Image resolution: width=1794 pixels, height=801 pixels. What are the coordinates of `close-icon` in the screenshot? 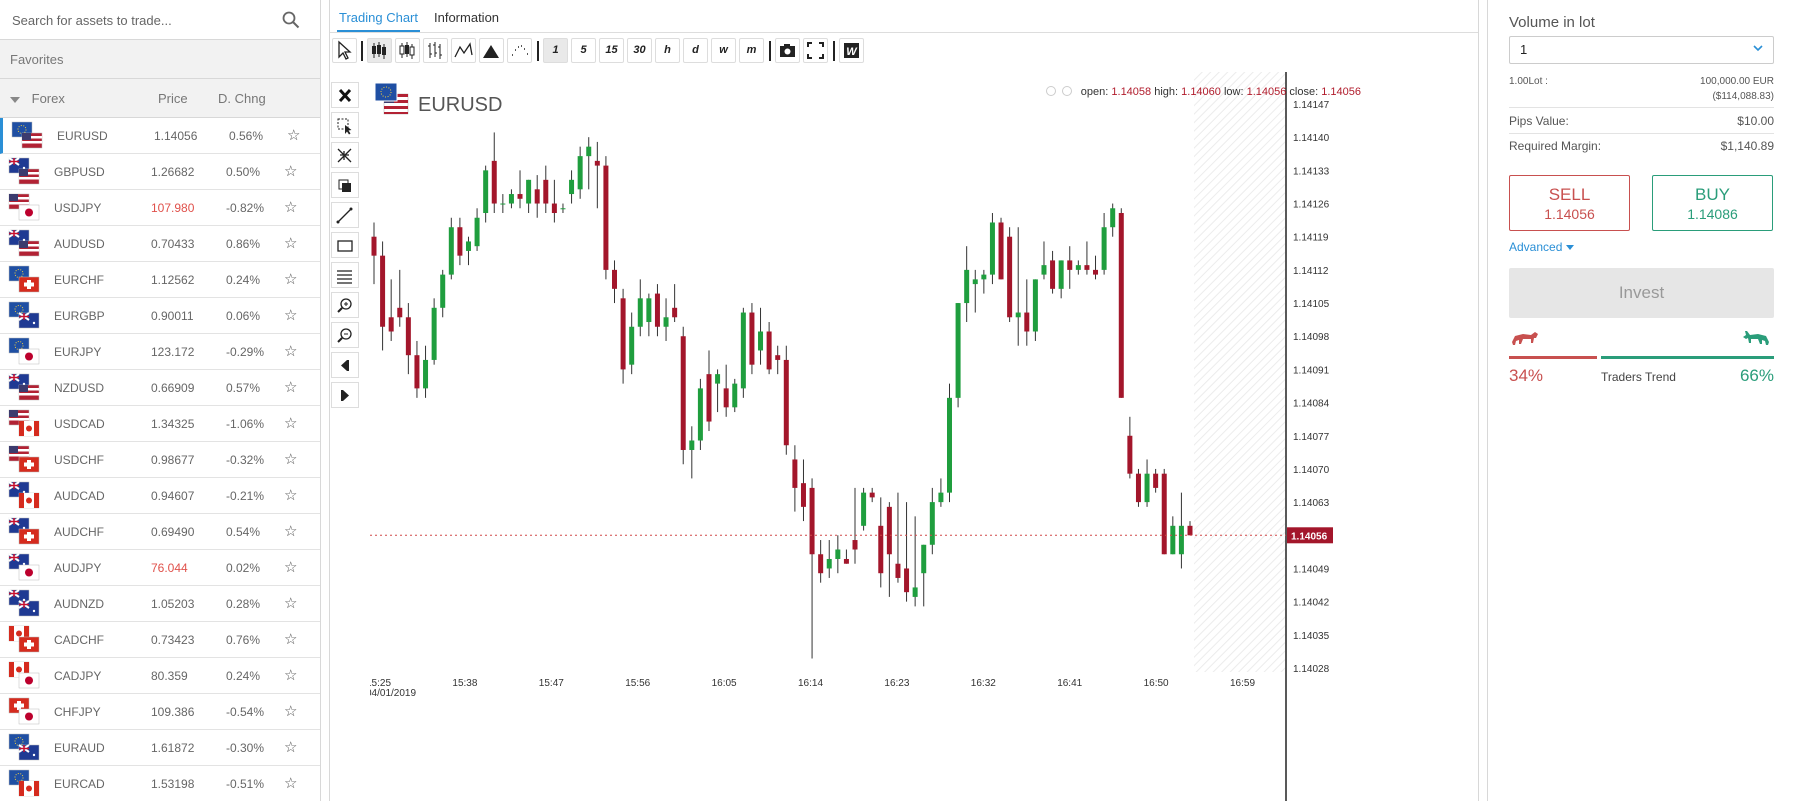 It's located at (345, 95).